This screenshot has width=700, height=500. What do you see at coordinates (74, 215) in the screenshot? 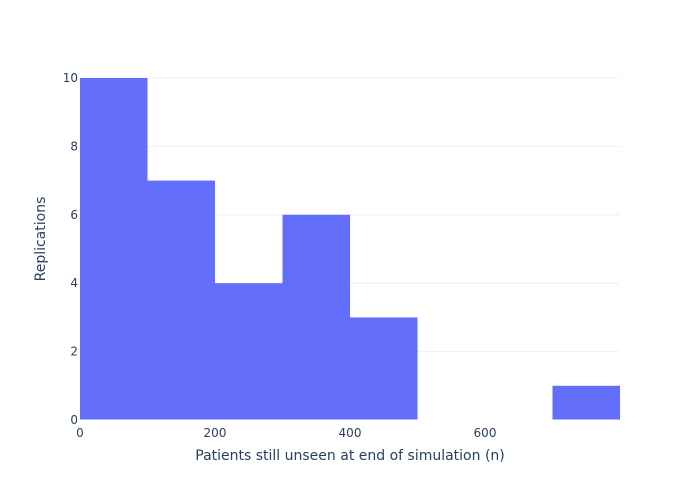
I see `y-tick-label: 6` at bounding box center [74, 215].